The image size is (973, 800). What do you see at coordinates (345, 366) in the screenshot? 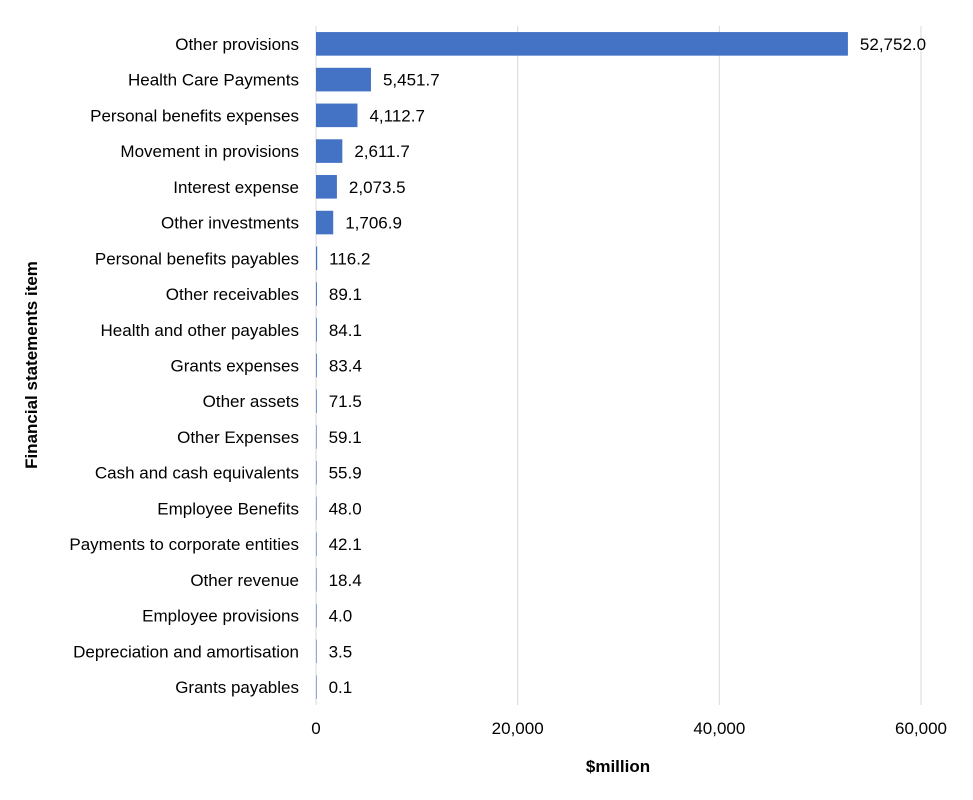
I see `value-label: 83.4` at bounding box center [345, 366].